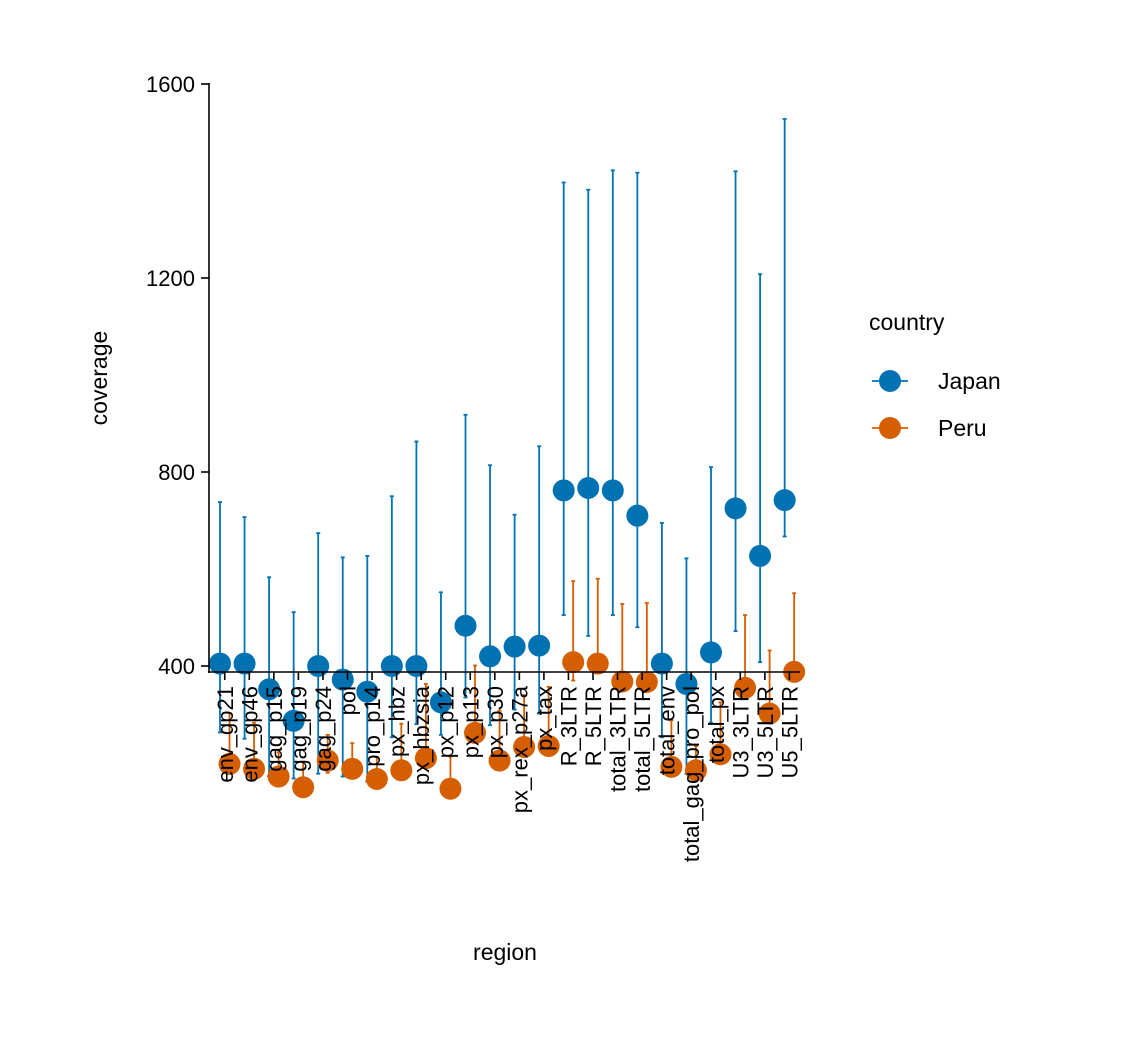  I want to click on legend: country Japan Peru, so click(935, 375).